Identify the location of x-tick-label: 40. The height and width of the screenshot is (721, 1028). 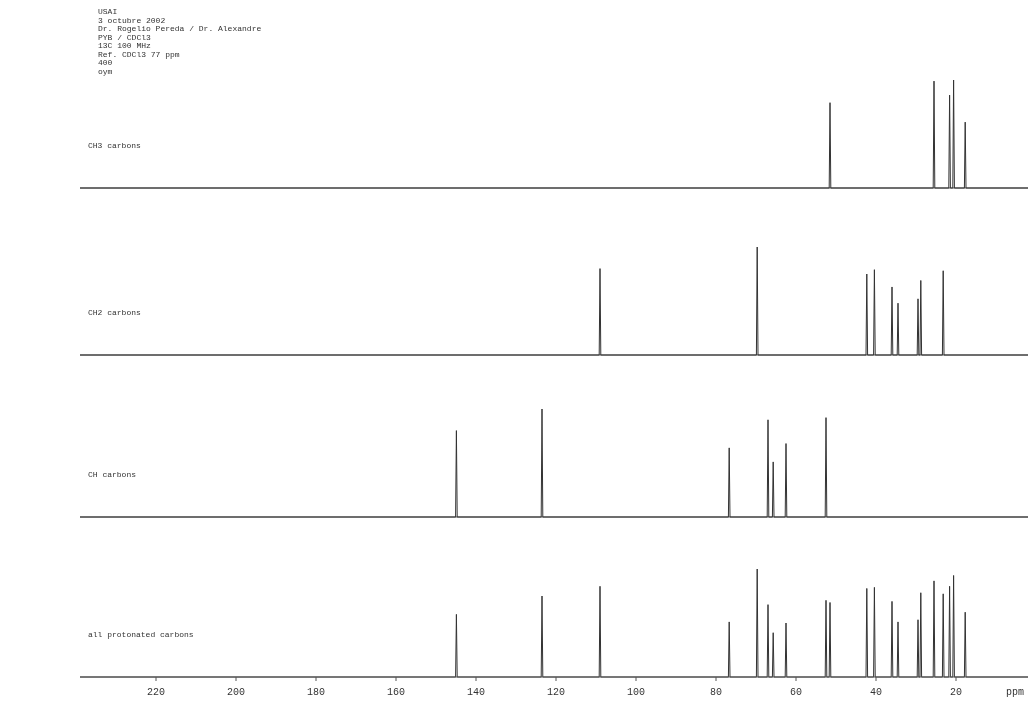
(876, 692).